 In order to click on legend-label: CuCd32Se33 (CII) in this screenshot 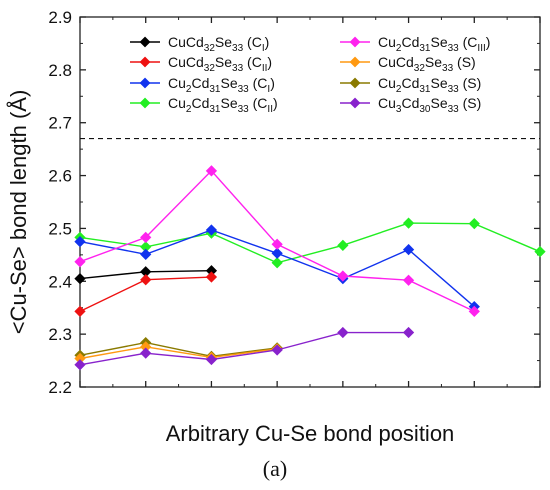, I will do `click(220, 64)`.